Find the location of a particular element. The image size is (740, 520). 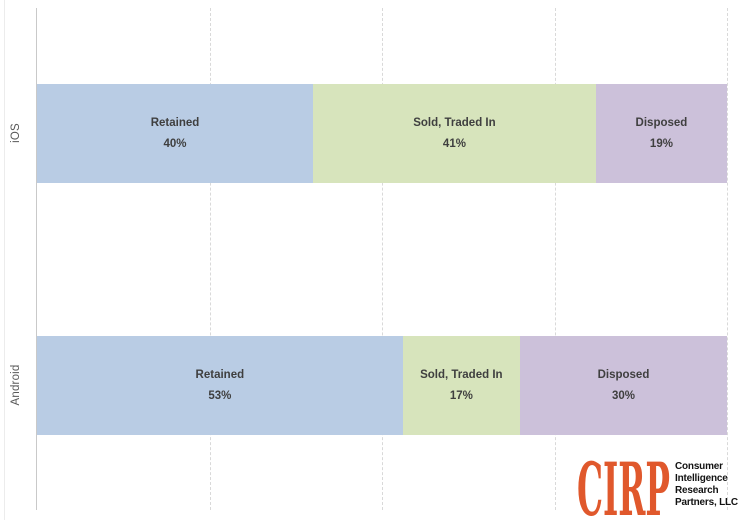

cirp-logo-mark: CIRP is located at coordinates (623, 488).